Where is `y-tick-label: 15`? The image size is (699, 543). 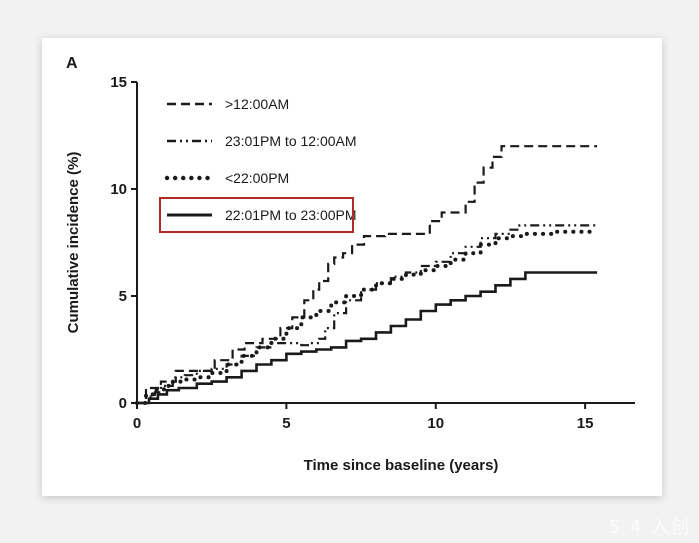 y-tick-label: 15 is located at coordinates (118, 82).